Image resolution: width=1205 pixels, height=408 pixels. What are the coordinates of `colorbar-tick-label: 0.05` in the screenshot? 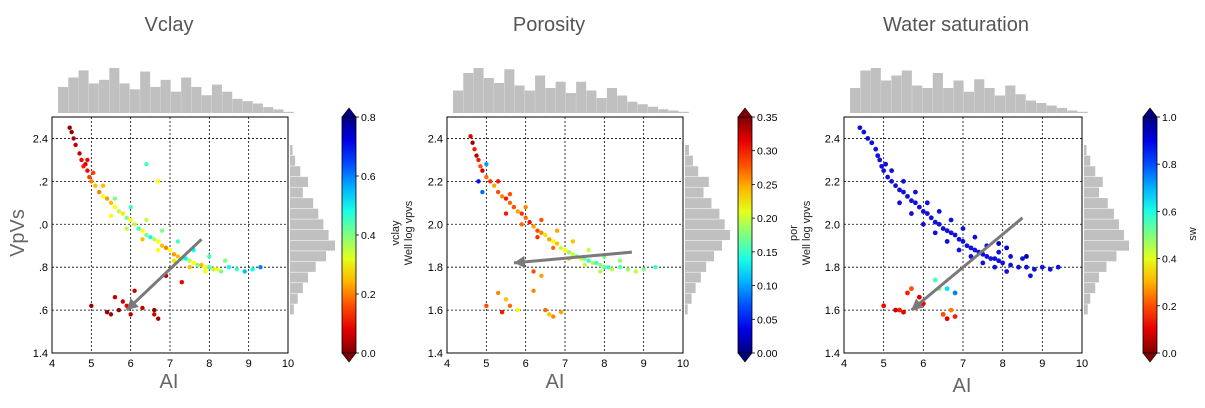 It's located at (767, 320).